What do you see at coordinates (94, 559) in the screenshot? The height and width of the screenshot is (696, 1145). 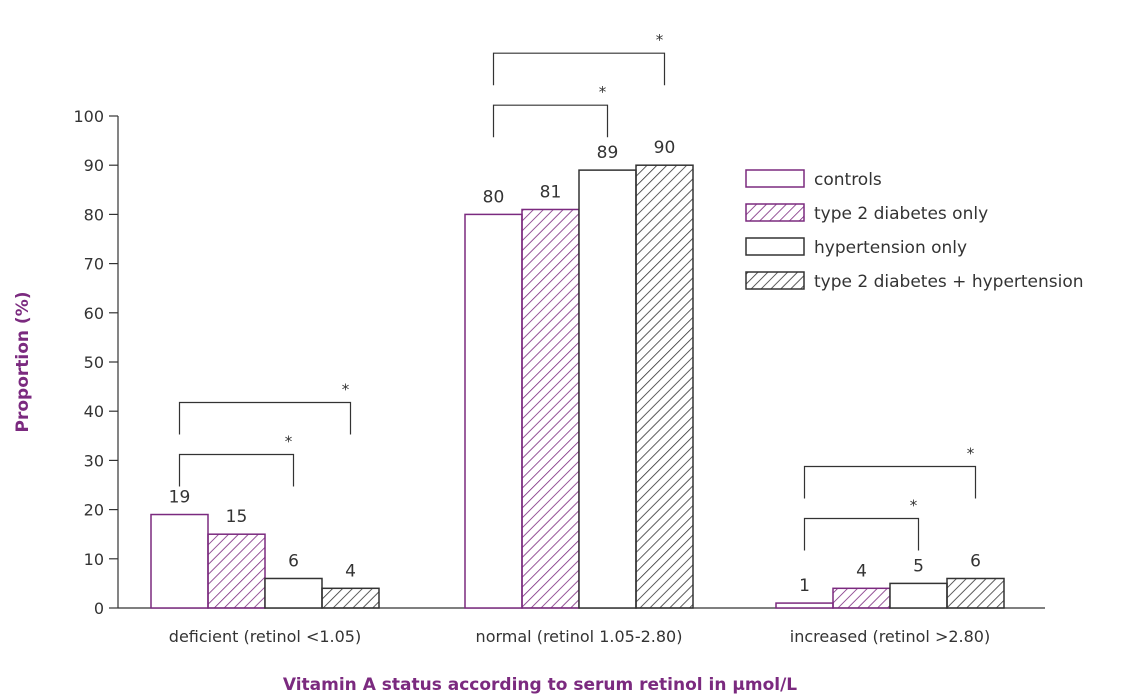 I see `y-tick-label: 10` at bounding box center [94, 559].